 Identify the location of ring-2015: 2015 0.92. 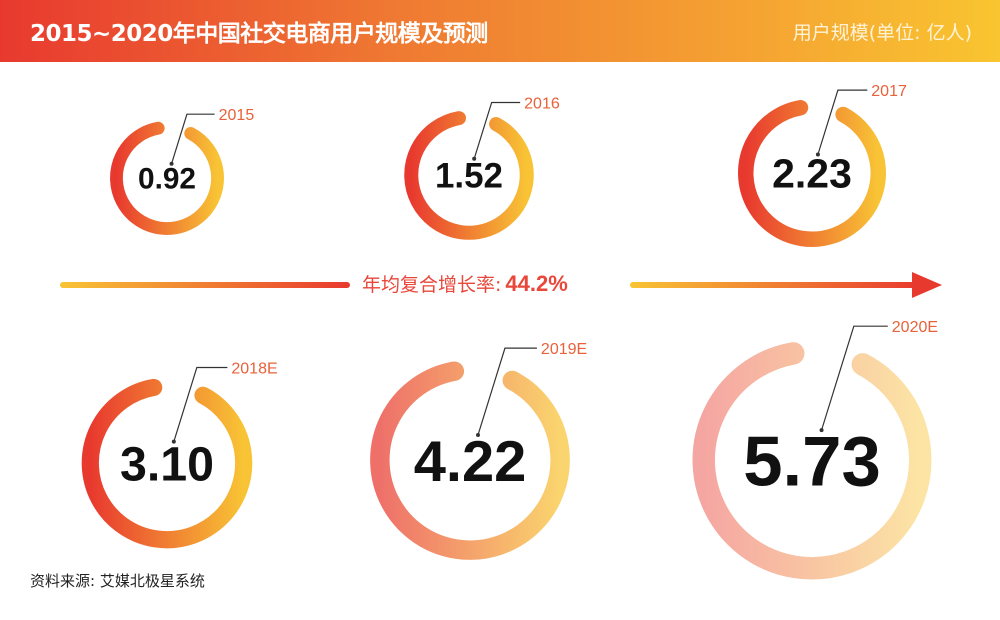
(182, 171).